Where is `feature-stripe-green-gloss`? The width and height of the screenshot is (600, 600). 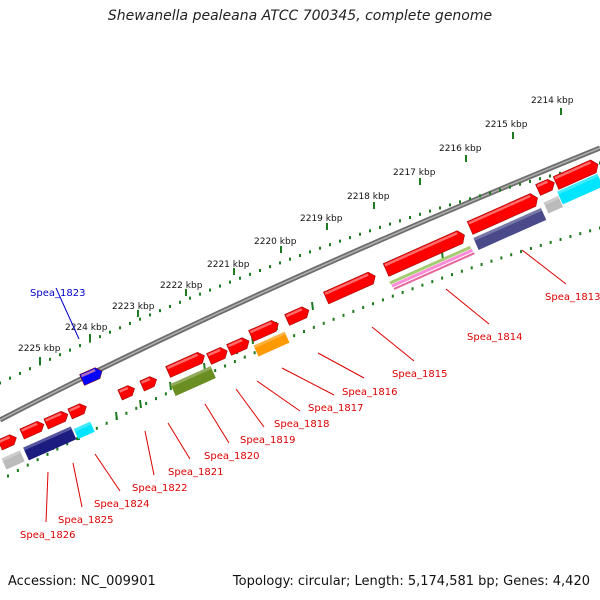
feature-stripe-green-gloss is located at coordinates (430, 265).